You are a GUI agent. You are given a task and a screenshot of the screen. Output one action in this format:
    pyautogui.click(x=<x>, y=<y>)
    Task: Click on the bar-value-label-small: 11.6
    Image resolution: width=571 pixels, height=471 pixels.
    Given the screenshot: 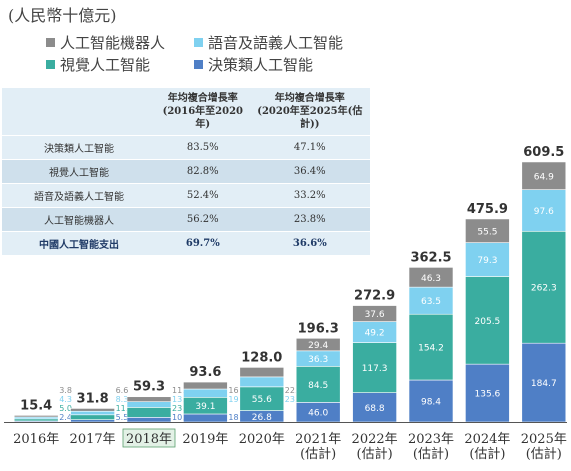 What is the action you would take?
    pyautogui.click(x=181, y=390)
    